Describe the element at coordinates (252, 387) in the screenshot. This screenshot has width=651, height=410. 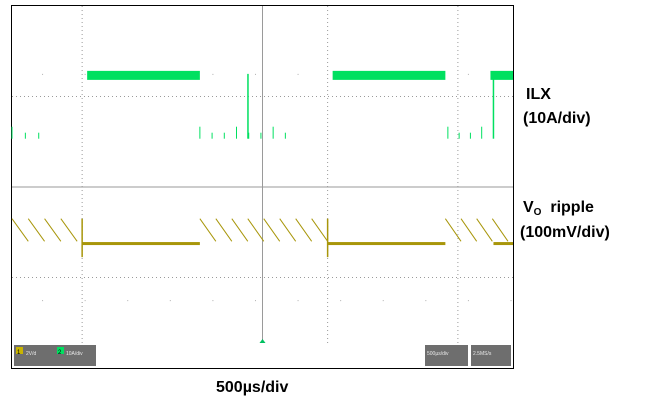
I see `time-scale-label: 500µs/div` at that location.